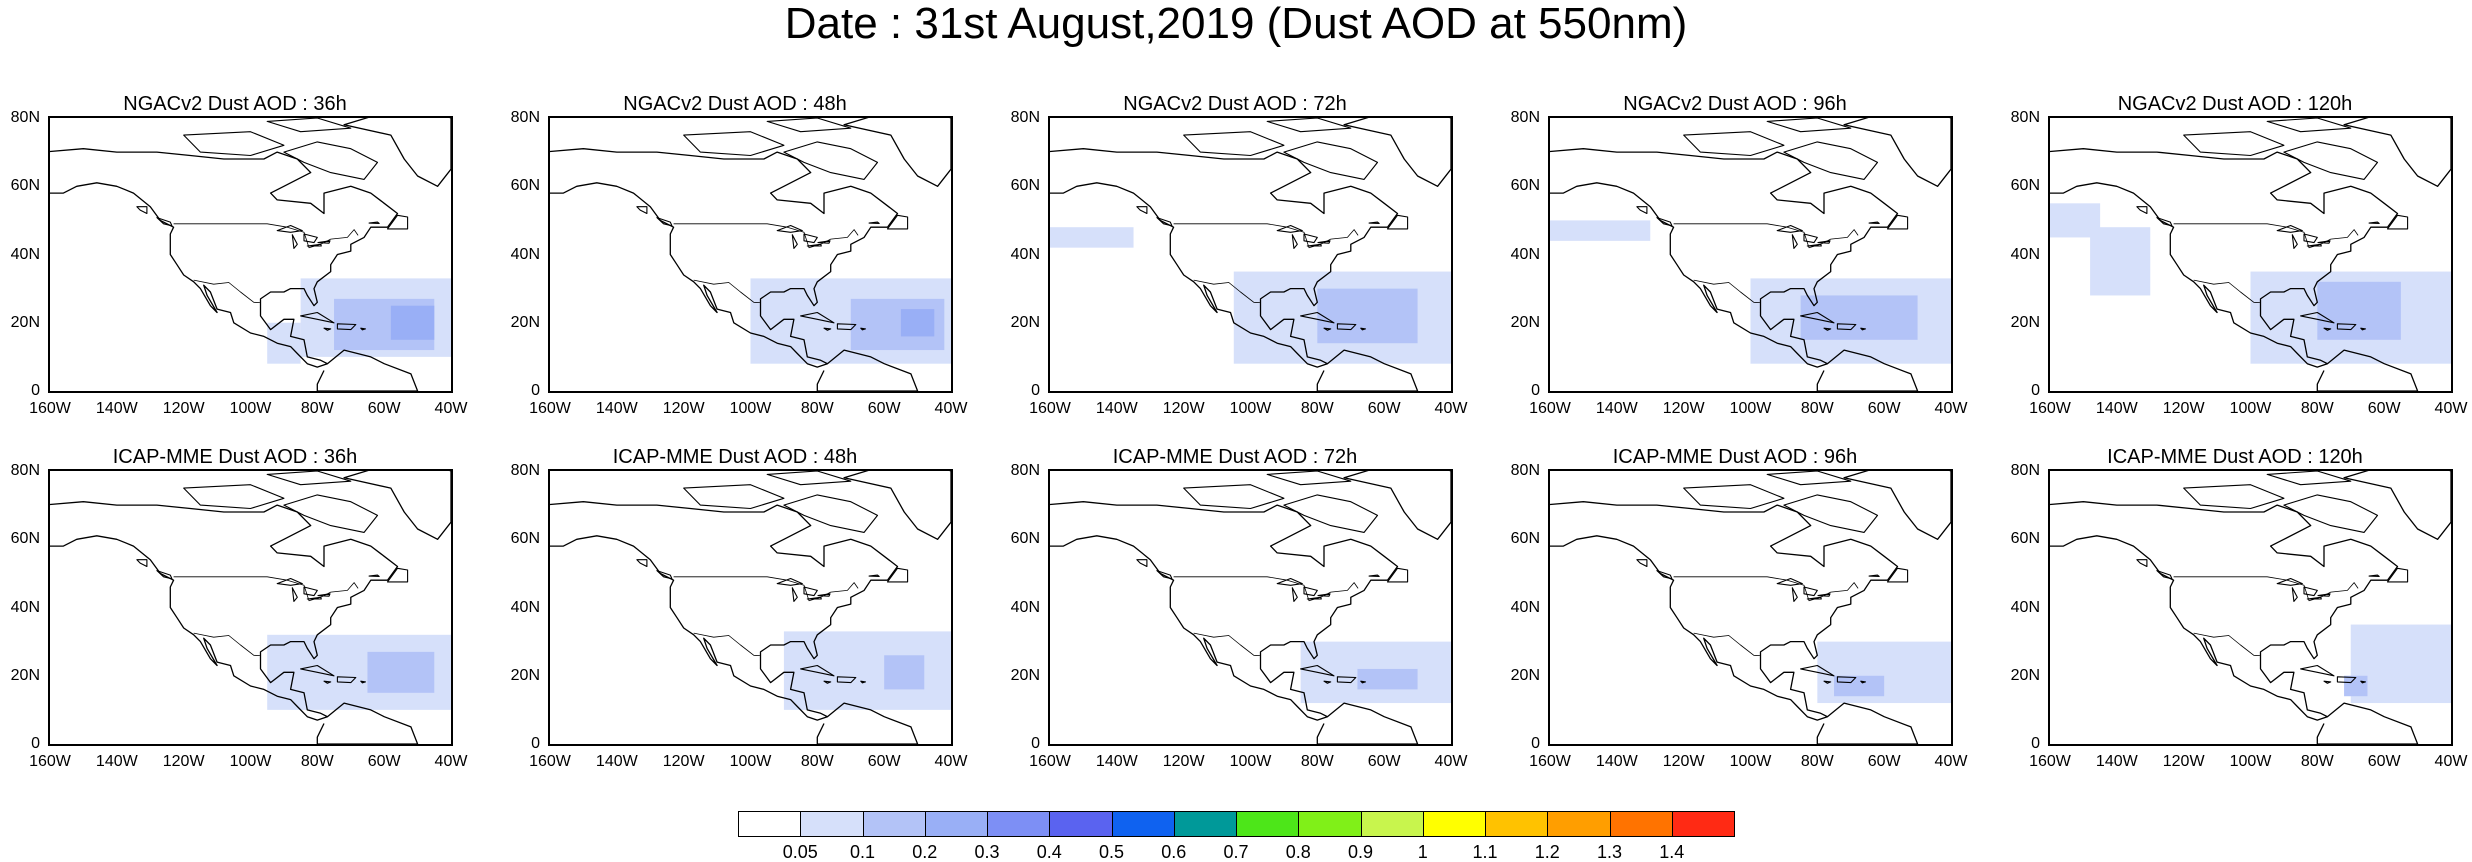 This screenshot has width=2472, height=862. I want to click on colorbar-label: 0.7, so click(1236, 852).